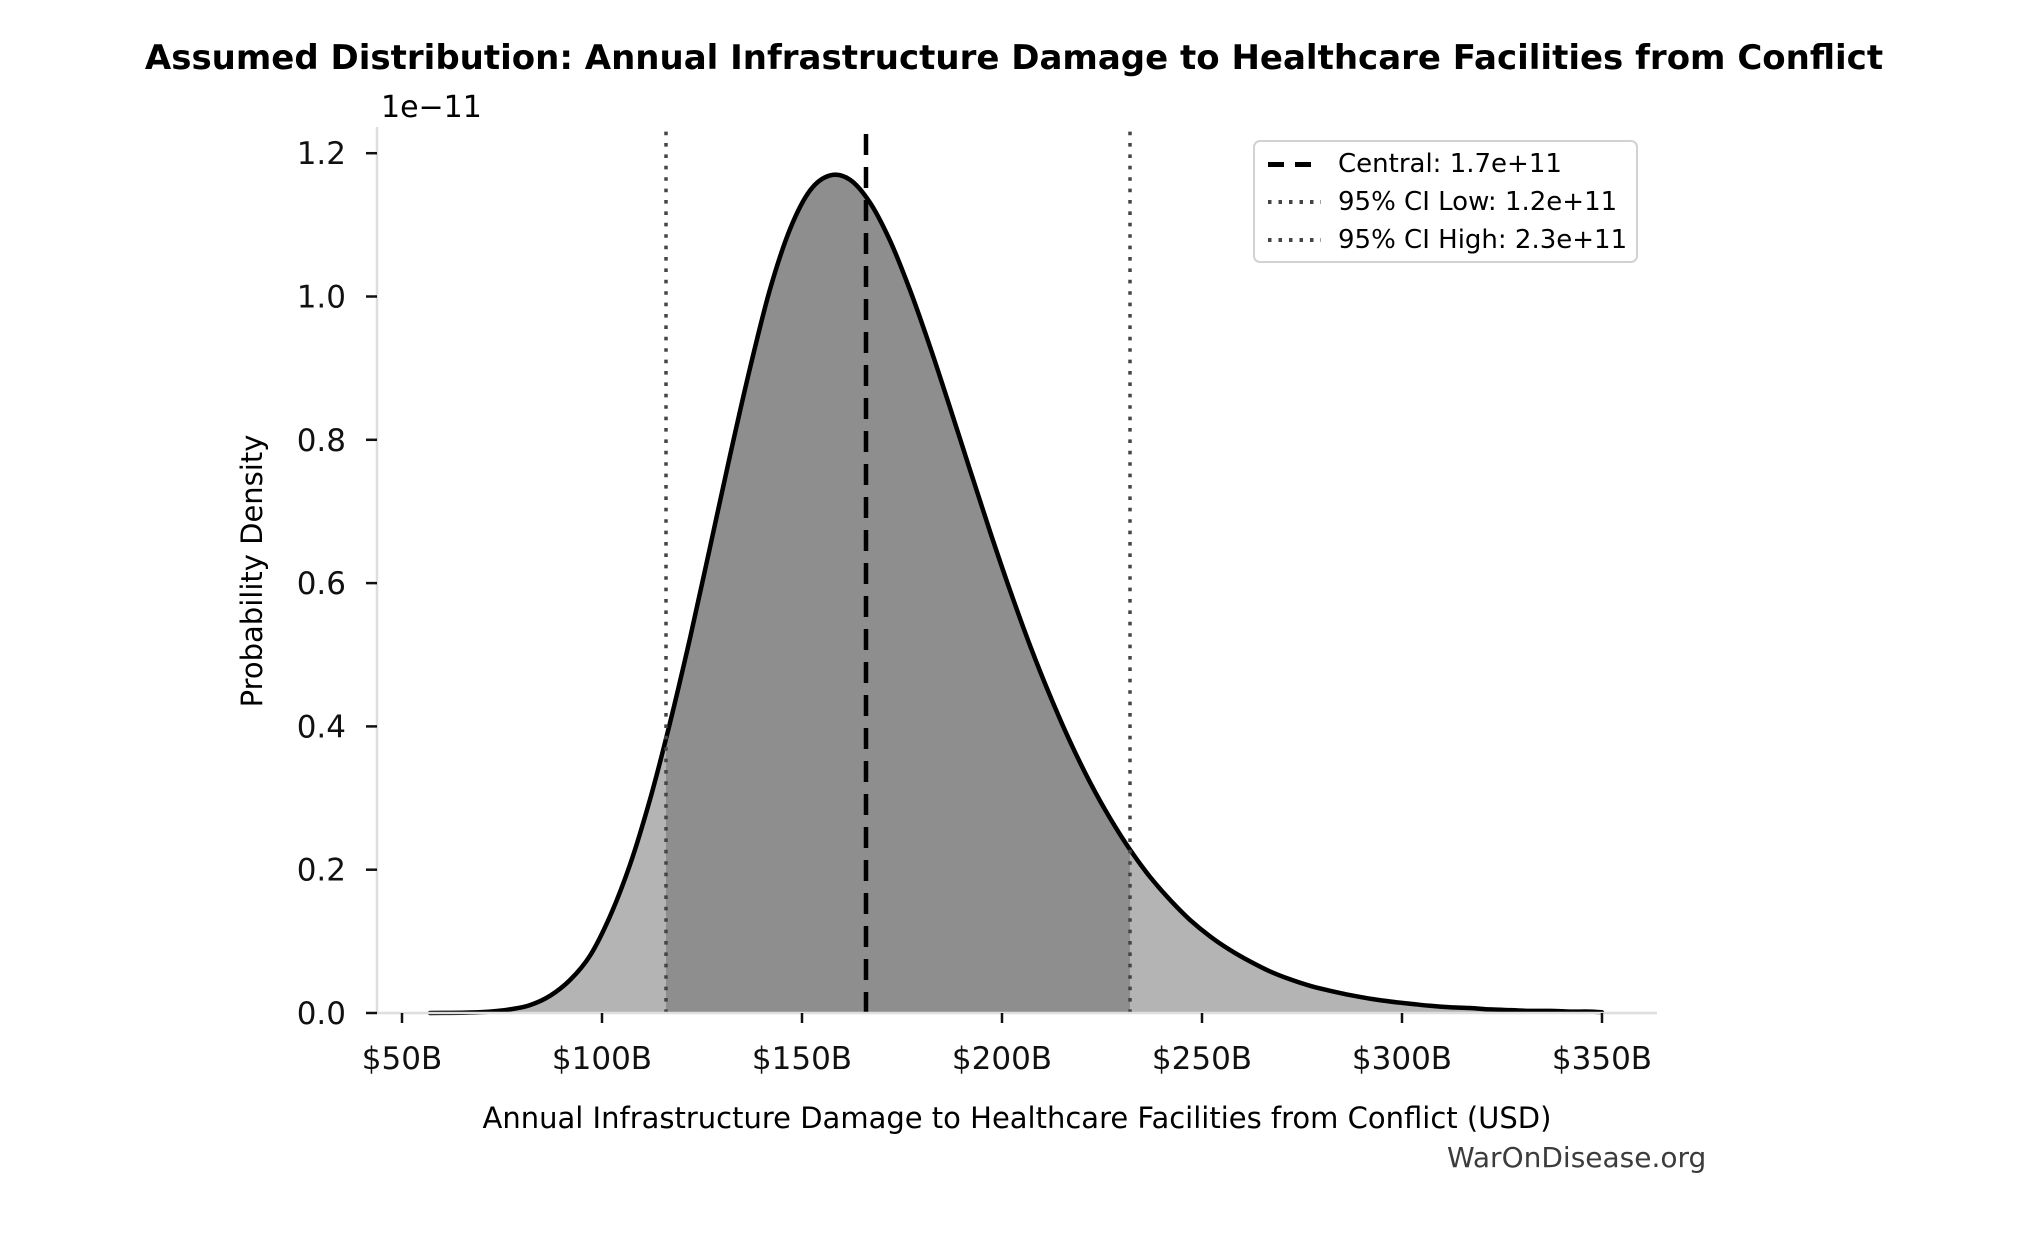 This screenshot has height=1234, width=2028. I want to click on y-tick-label: 0.6, so click(321, 584).